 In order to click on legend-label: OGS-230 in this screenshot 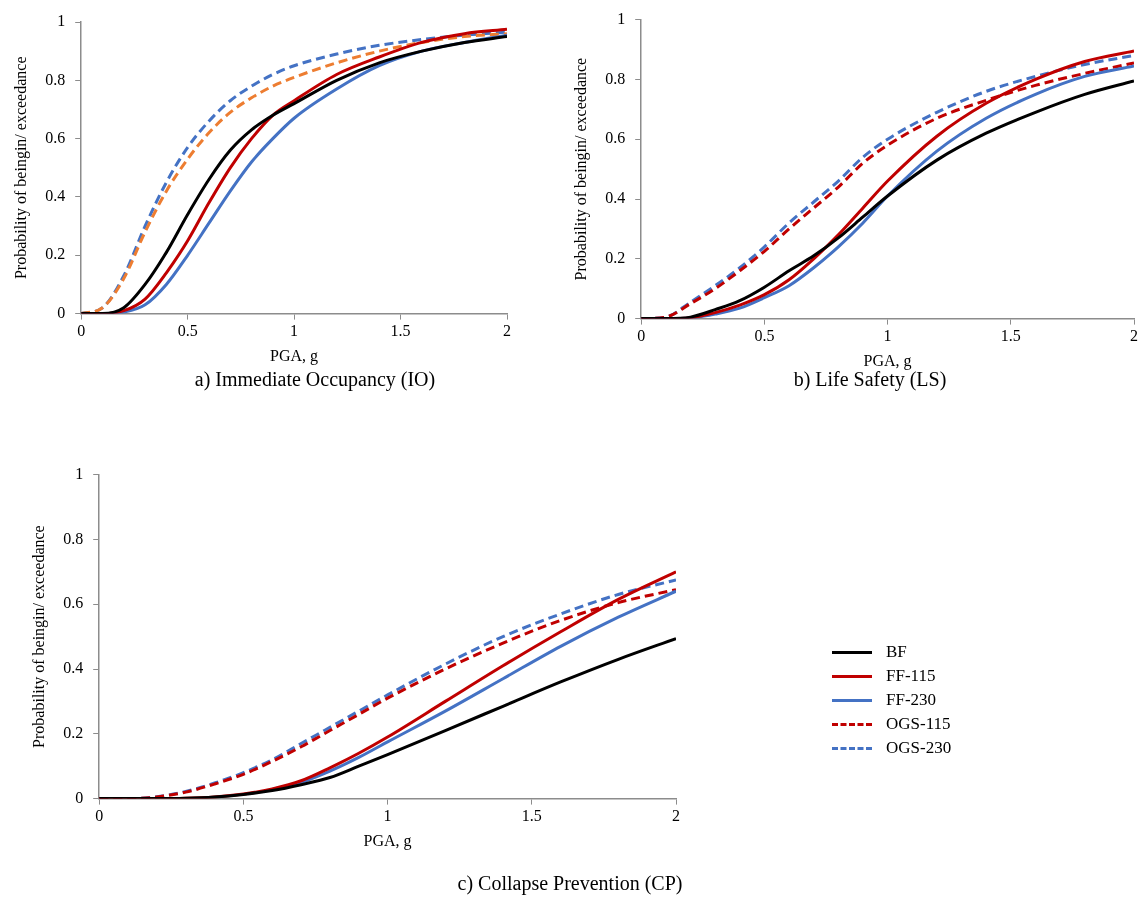, I will do `click(919, 748)`.